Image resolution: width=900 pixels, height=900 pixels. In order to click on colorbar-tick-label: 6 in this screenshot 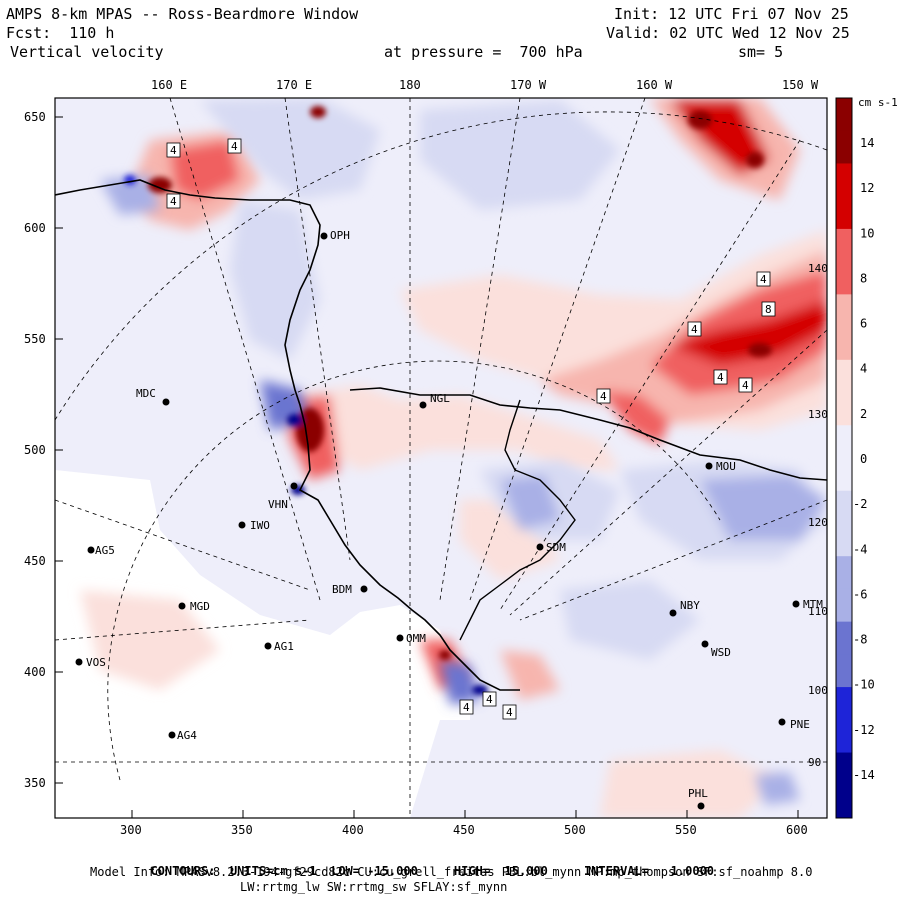, I will do `click(863, 324)`.